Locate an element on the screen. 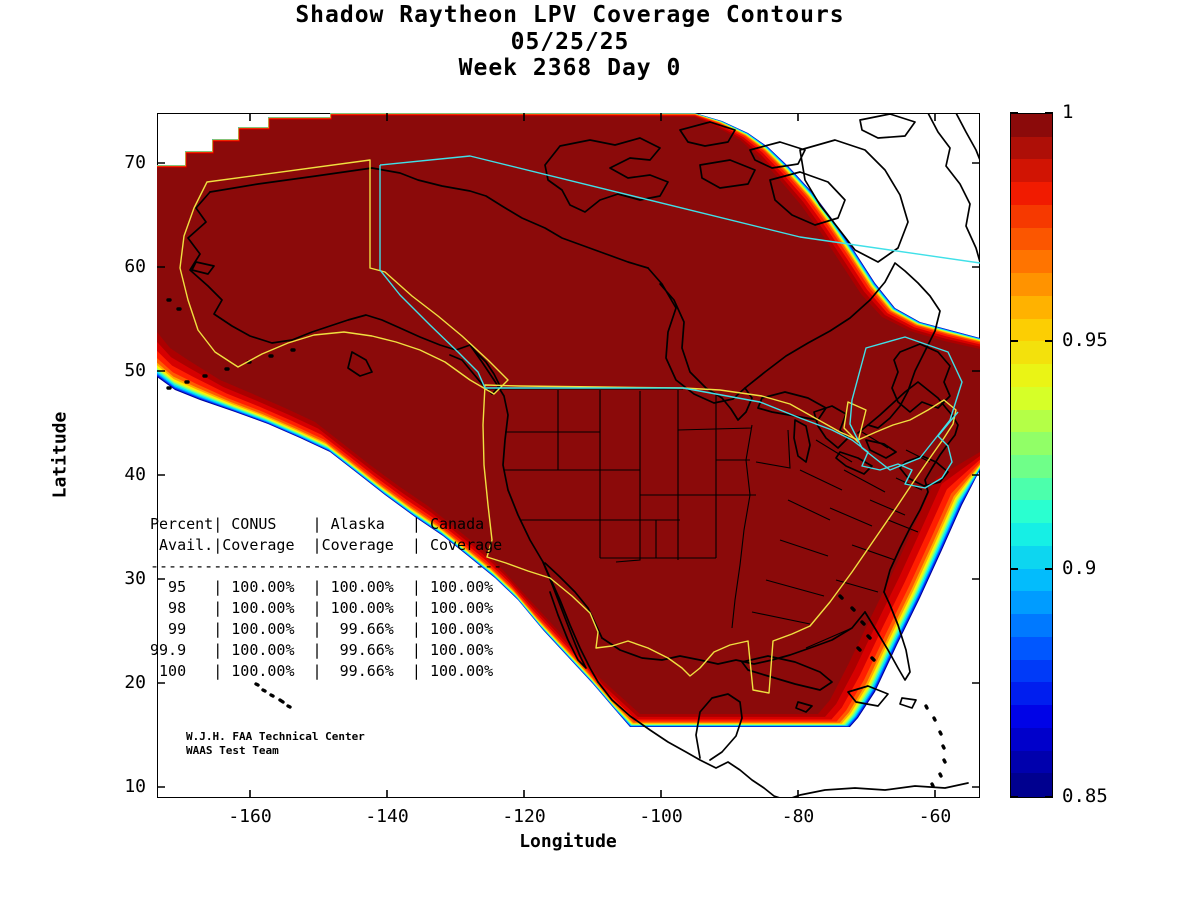  colorbar is located at coordinates (1031, 455).